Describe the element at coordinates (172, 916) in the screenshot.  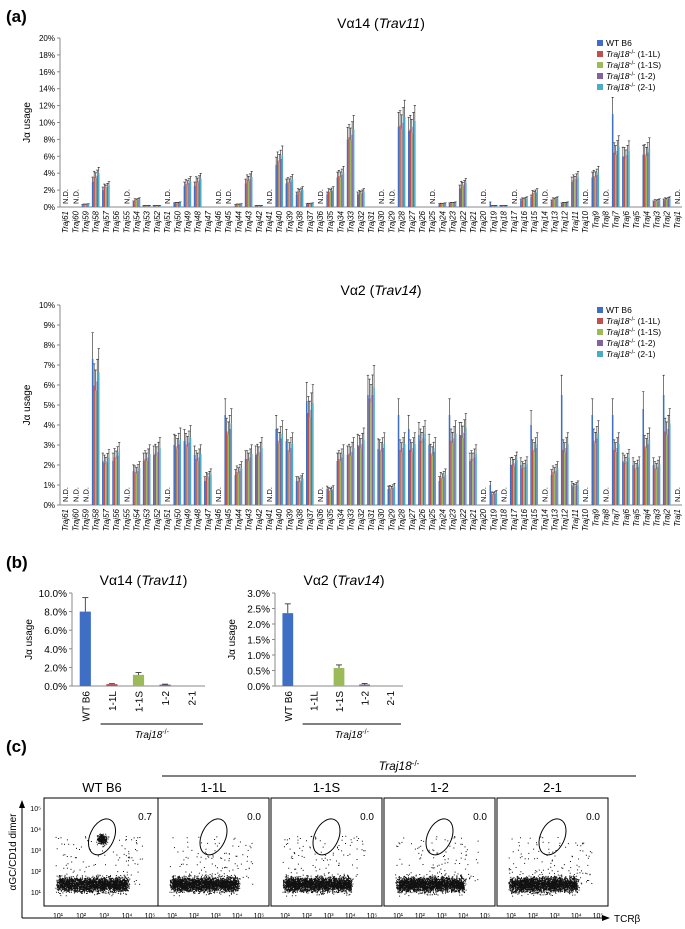
I see `x-tick-label: 10¹` at that location.